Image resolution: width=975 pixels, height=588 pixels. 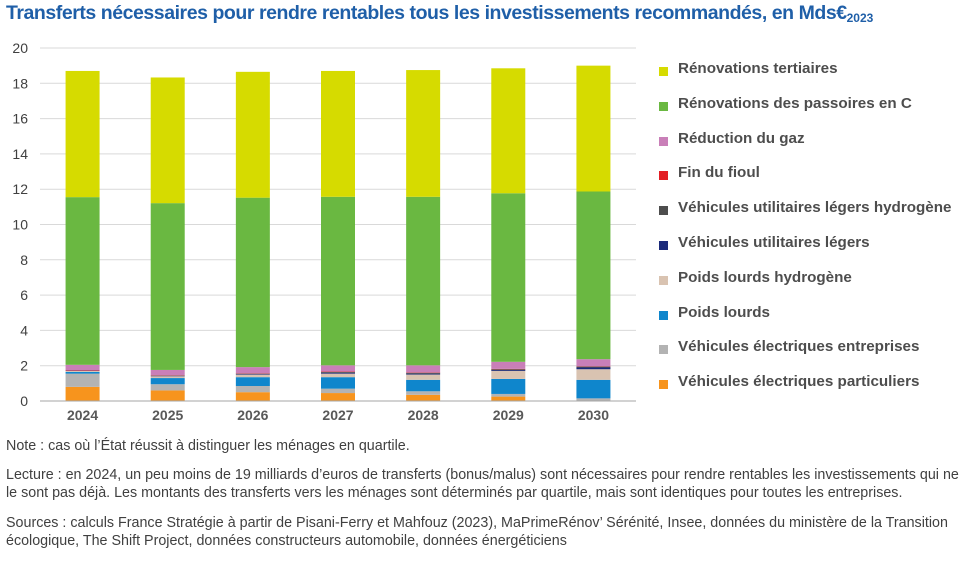 I want to click on x-tick-label: 2030, so click(x=593, y=415).